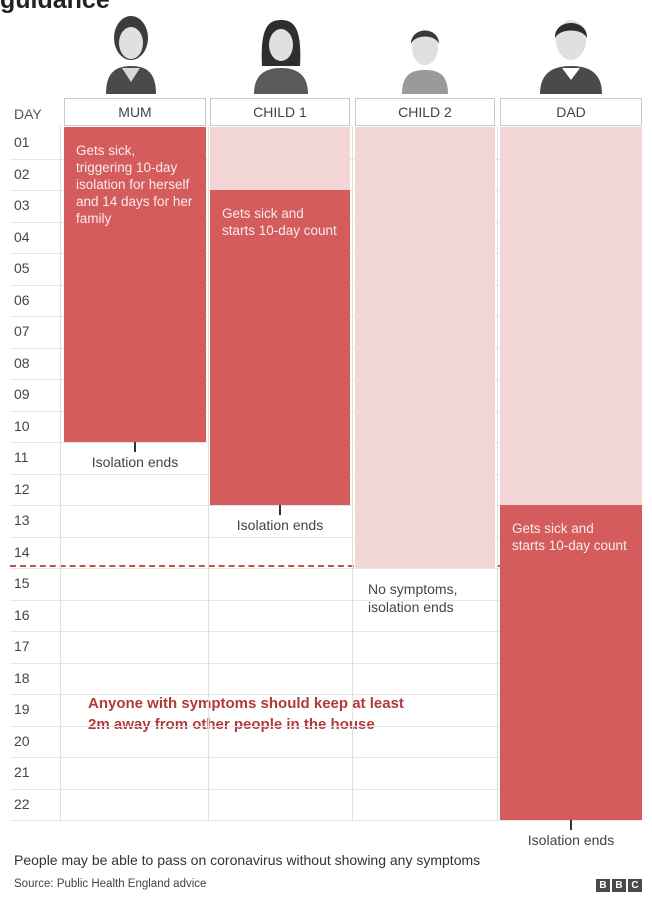 This screenshot has height=897, width=652. What do you see at coordinates (22, 236) in the screenshot?
I see `day-label: 04` at bounding box center [22, 236].